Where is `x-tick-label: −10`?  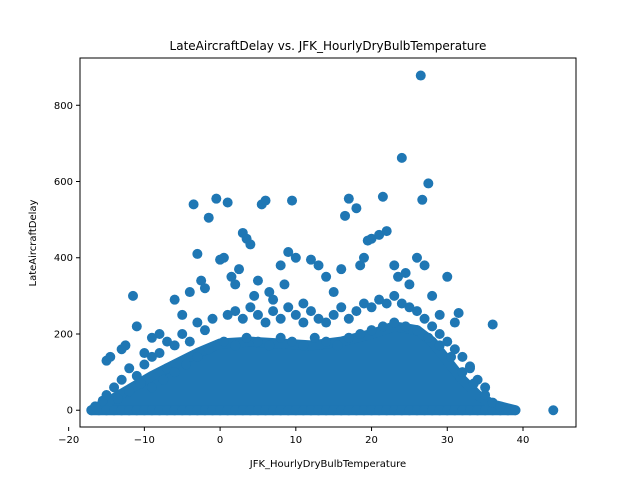
x-tick-label: −10 is located at coordinates (144, 440).